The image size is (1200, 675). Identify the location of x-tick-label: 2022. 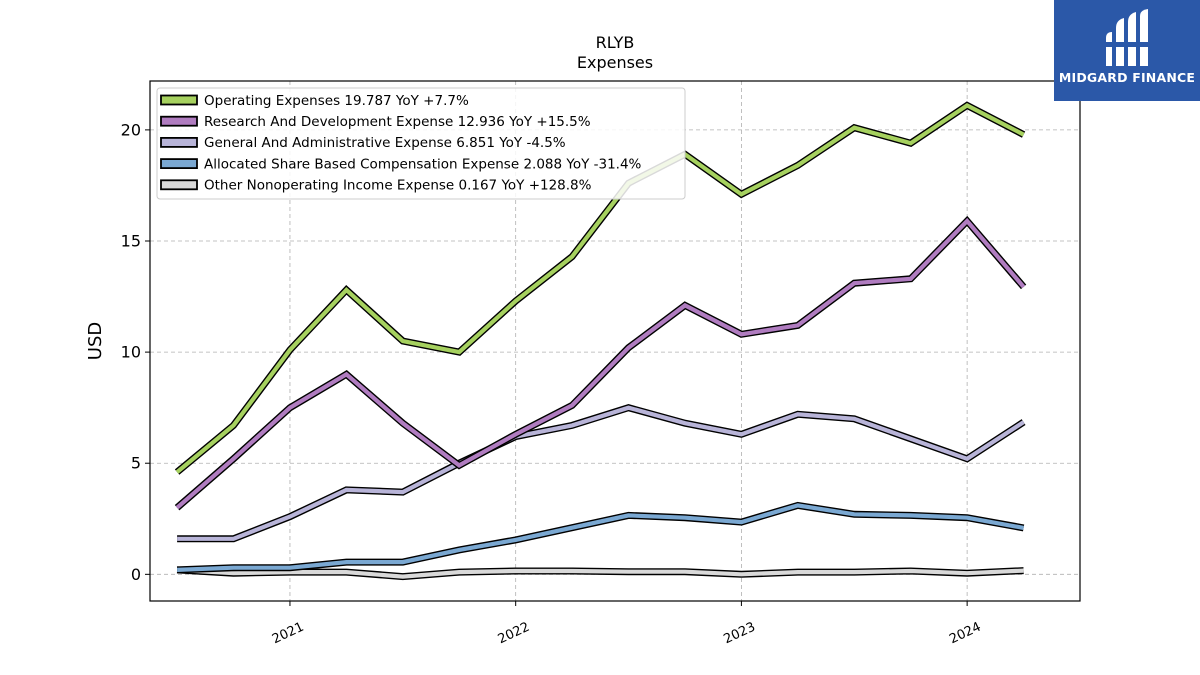
(514, 634).